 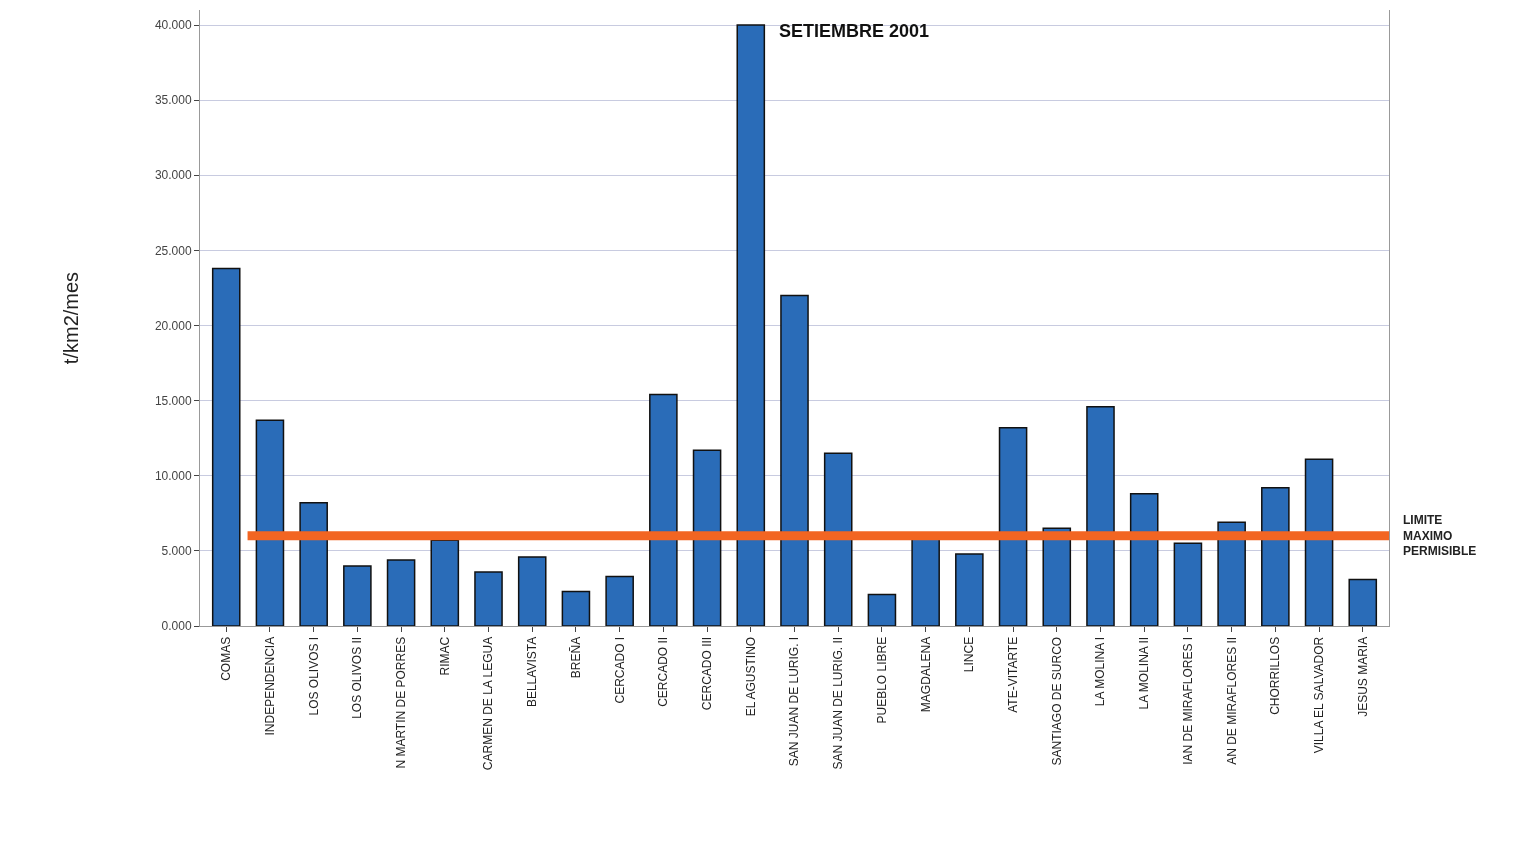 I want to click on y-tick-label: 10.000, so click(x=173, y=475).